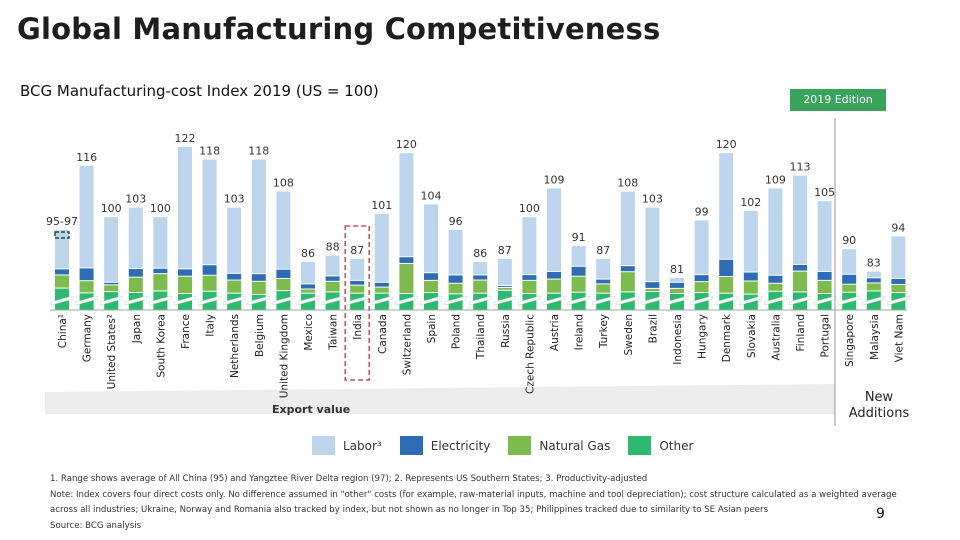 The width and height of the screenshot is (960, 540). What do you see at coordinates (186, 331) in the screenshot?
I see `category-label: France` at bounding box center [186, 331].